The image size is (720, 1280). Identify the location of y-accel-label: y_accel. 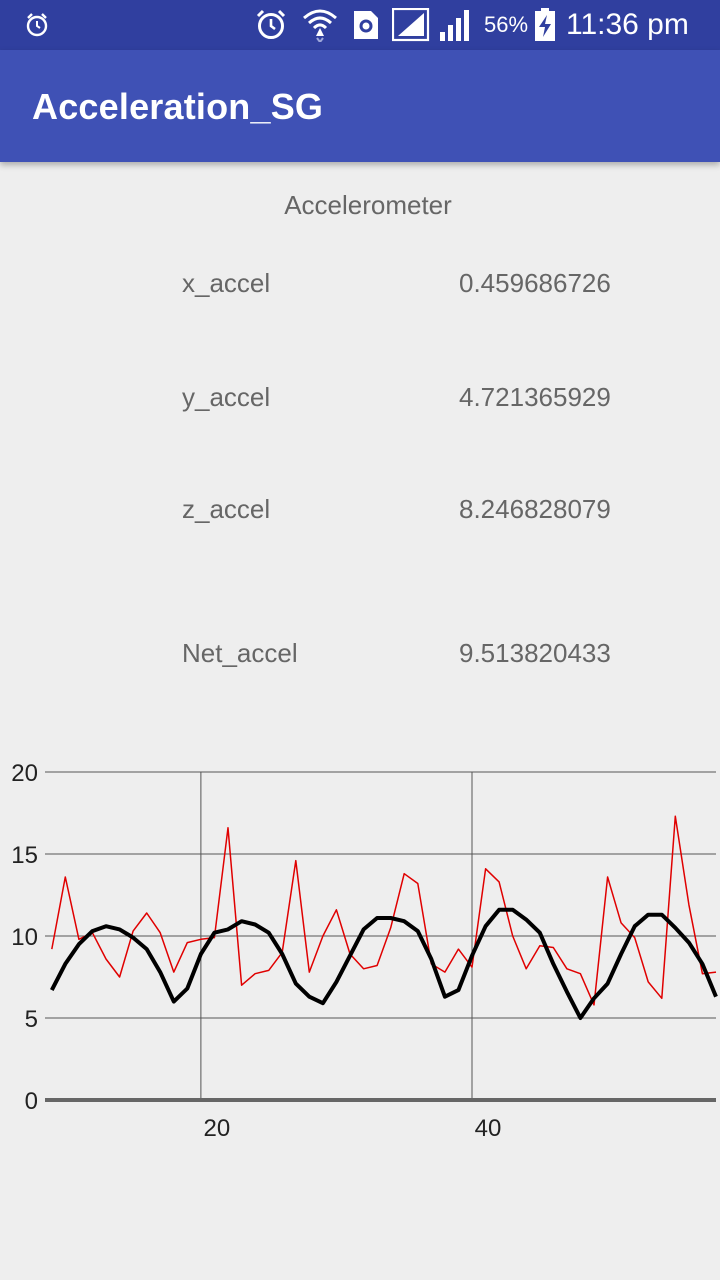
(226, 397).